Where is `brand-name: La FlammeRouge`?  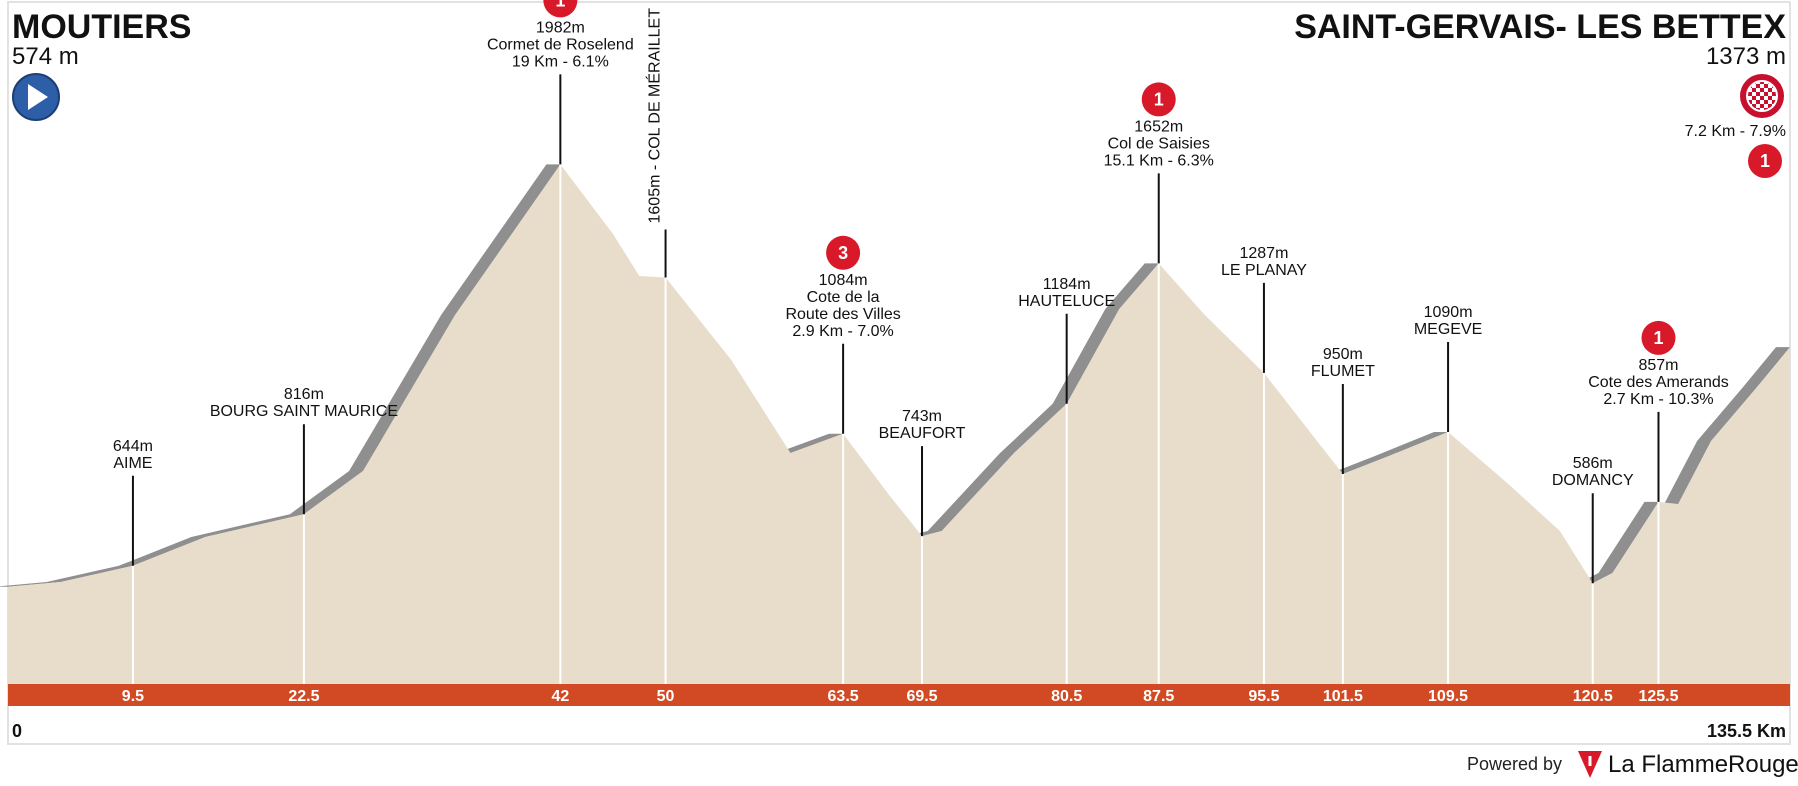 brand-name: La FlammeRouge is located at coordinates (1703, 764).